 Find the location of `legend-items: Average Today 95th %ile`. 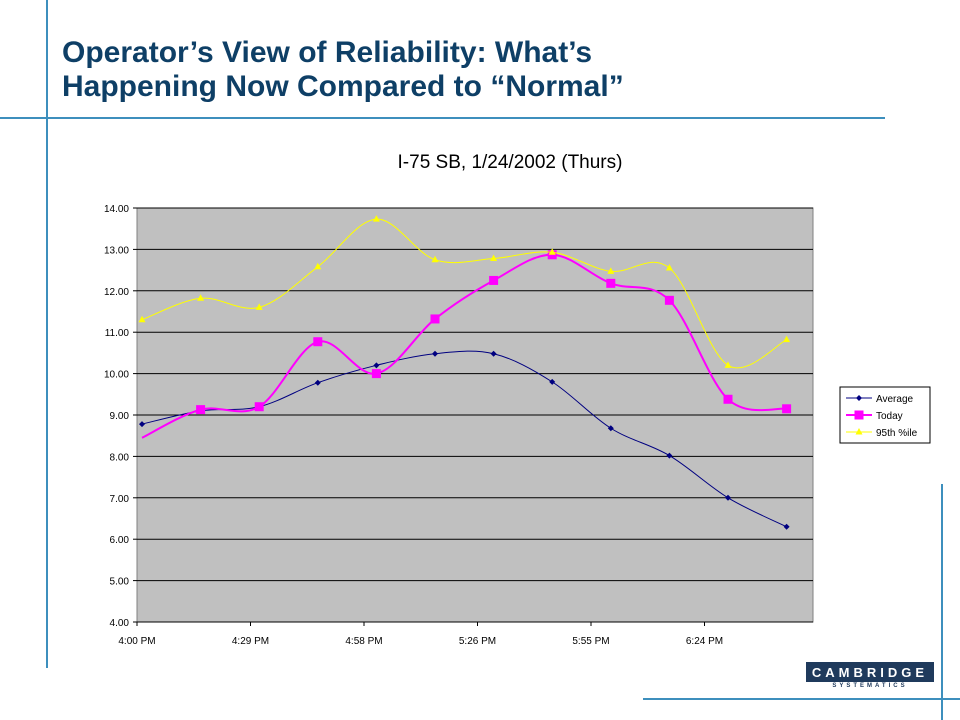

legend-items: Average Today 95th %ile is located at coordinates (882, 416).